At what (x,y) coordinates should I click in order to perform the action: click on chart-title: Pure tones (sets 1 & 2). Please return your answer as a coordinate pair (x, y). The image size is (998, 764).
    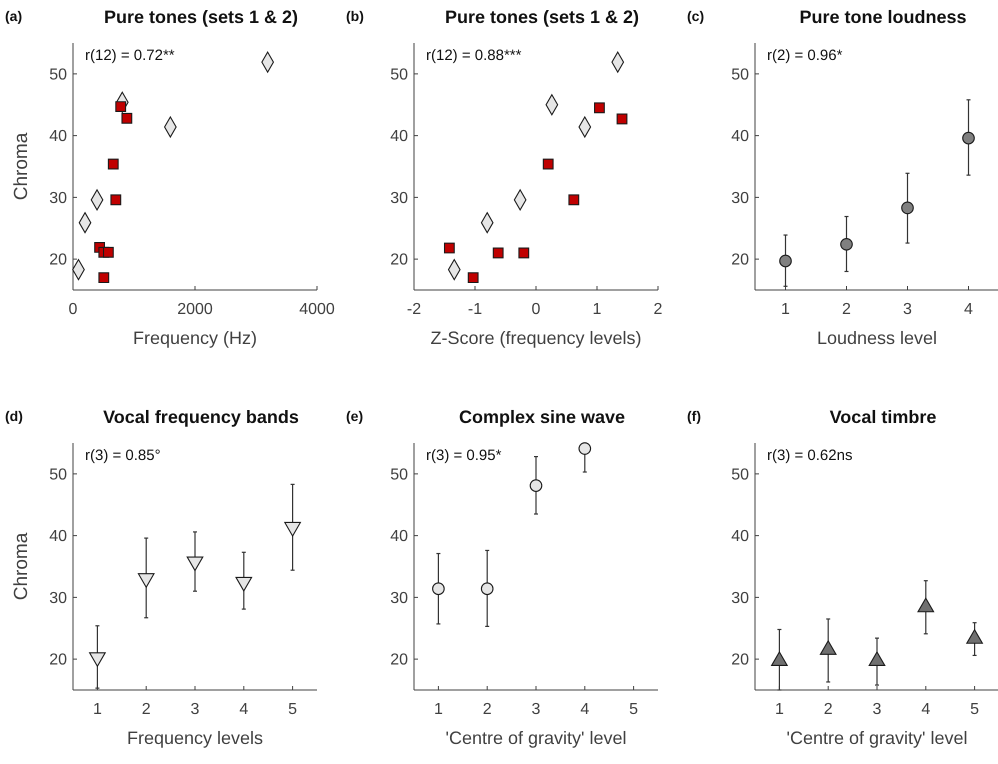
    Looking at the image, I should click on (542, 17).